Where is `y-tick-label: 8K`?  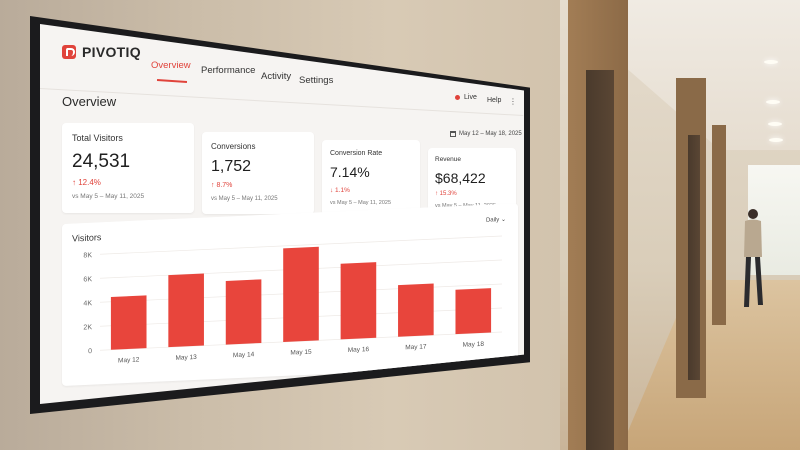 y-tick-label: 8K is located at coordinates (87, 255).